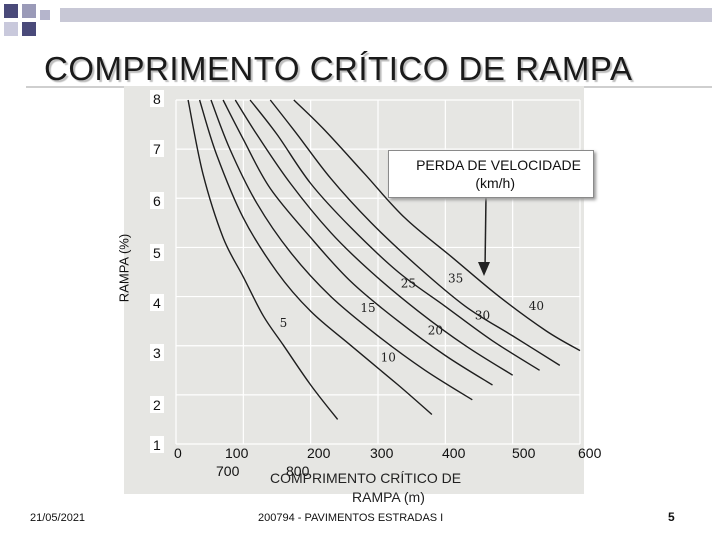 This screenshot has width=720, height=540. I want to click on x-tick-label: 500, so click(524, 453).